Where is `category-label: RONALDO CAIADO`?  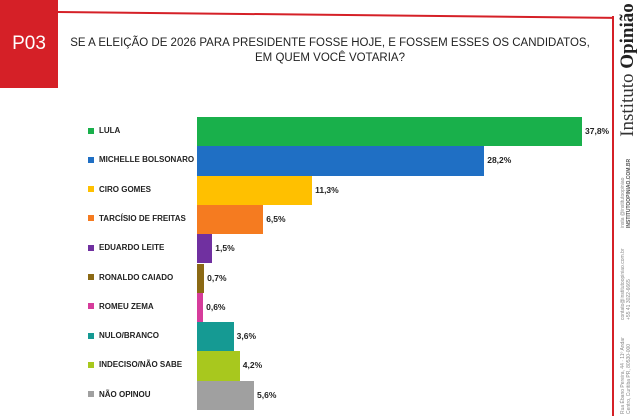 category-label: RONALDO CAIADO is located at coordinates (136, 277).